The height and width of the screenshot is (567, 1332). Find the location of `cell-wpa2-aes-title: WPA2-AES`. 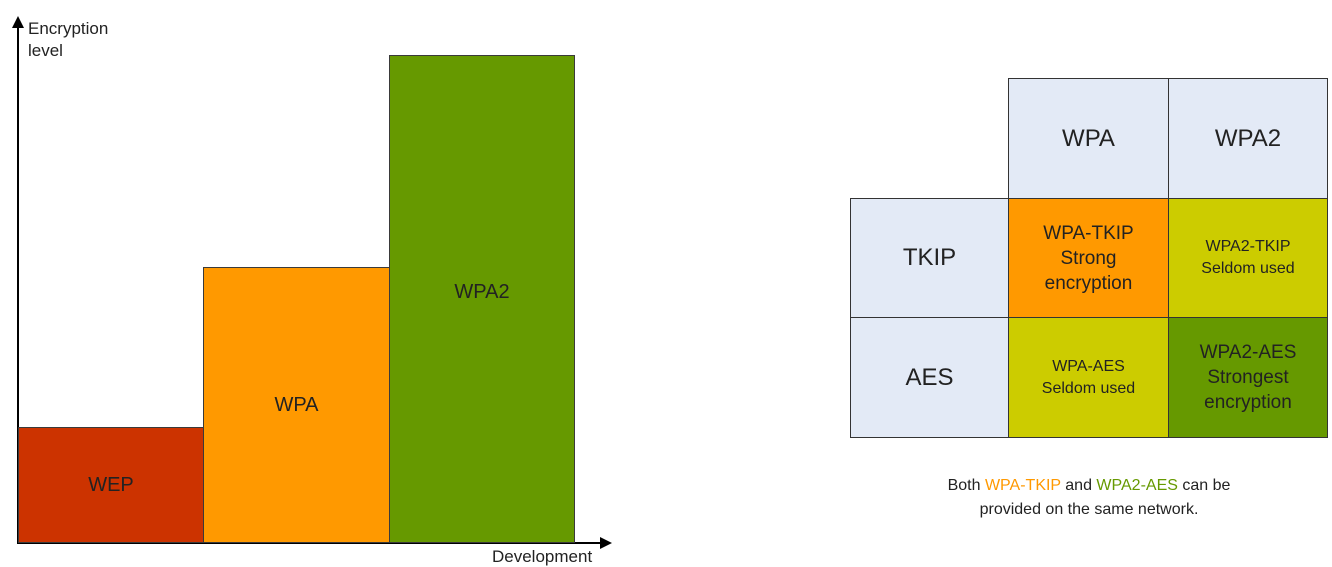

cell-wpa2-aes-title: WPA2-AES is located at coordinates (1248, 352).